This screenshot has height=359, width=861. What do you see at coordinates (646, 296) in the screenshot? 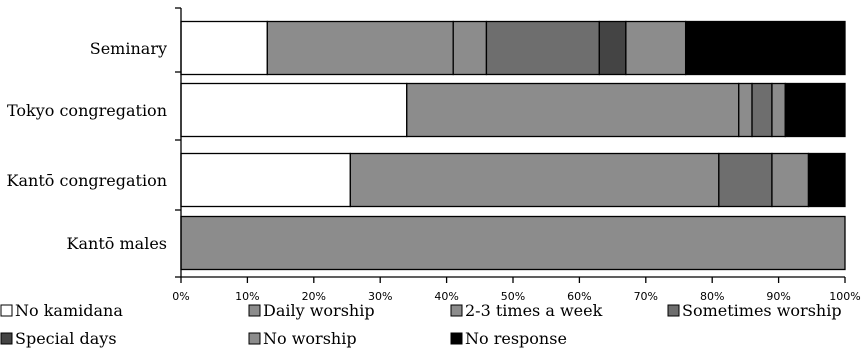
I see `x-tick-label-7: 70%` at bounding box center [646, 296].